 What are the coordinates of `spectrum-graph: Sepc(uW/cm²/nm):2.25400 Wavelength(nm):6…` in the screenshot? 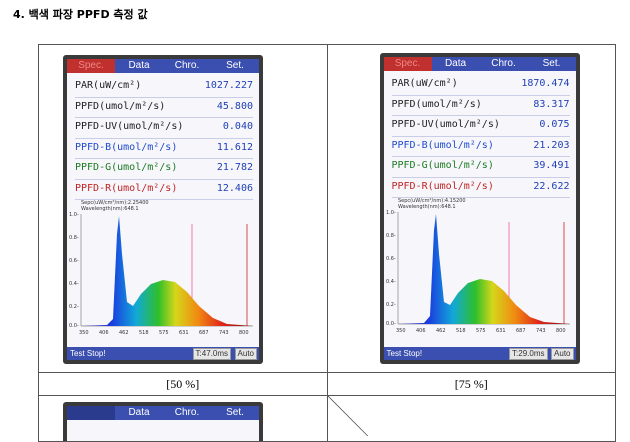 It's located at (161, 268).